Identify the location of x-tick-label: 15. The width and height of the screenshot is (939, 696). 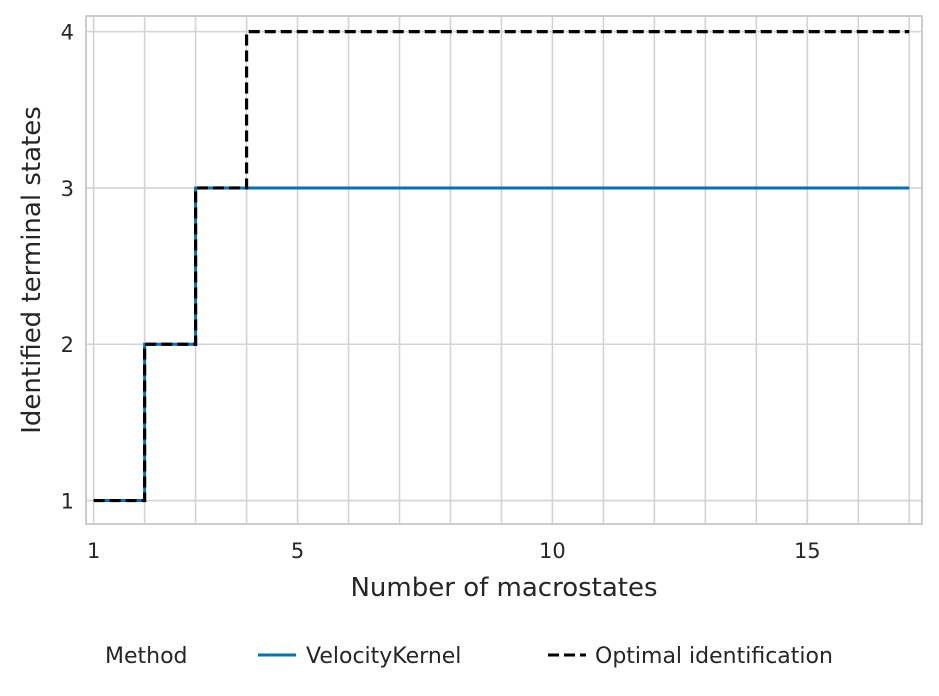
(807, 551).